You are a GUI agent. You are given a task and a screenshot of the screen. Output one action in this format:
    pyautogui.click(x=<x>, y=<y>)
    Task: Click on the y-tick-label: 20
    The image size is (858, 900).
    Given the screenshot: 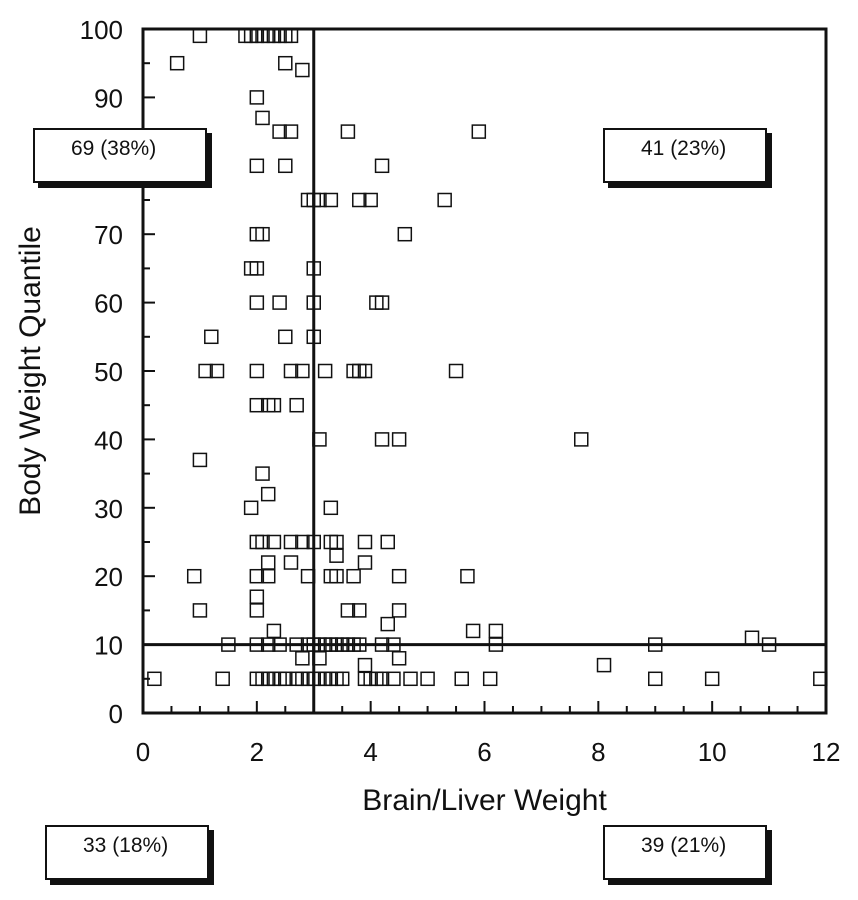 What is the action you would take?
    pyautogui.click(x=108, y=577)
    